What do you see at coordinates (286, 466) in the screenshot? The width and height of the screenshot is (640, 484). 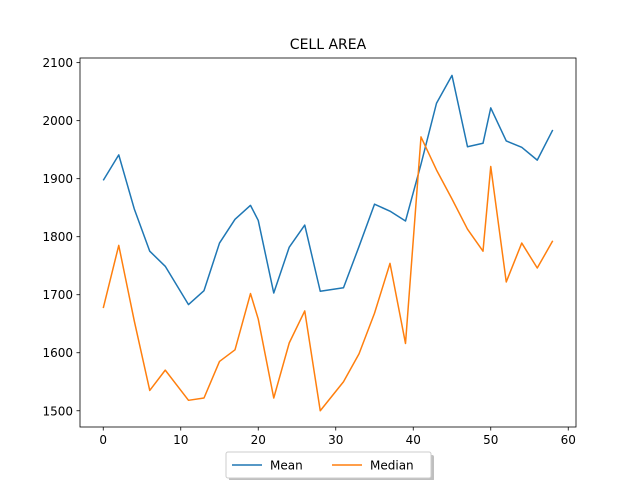 I see `legend-label-mean: Mean` at bounding box center [286, 466].